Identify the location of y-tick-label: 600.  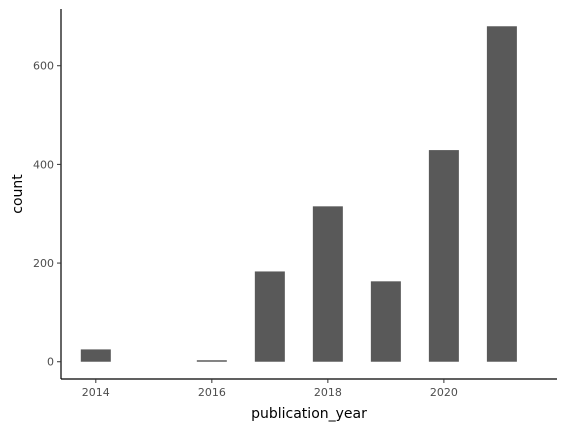
(43, 66).